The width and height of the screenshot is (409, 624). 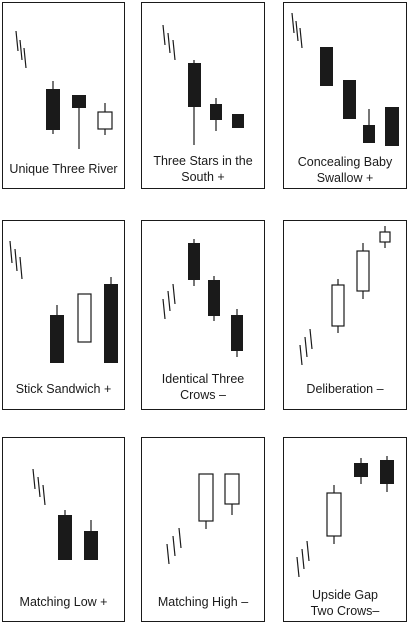 I want to click on pattern-label: Concealing Baby Swallow +, so click(x=345, y=170).